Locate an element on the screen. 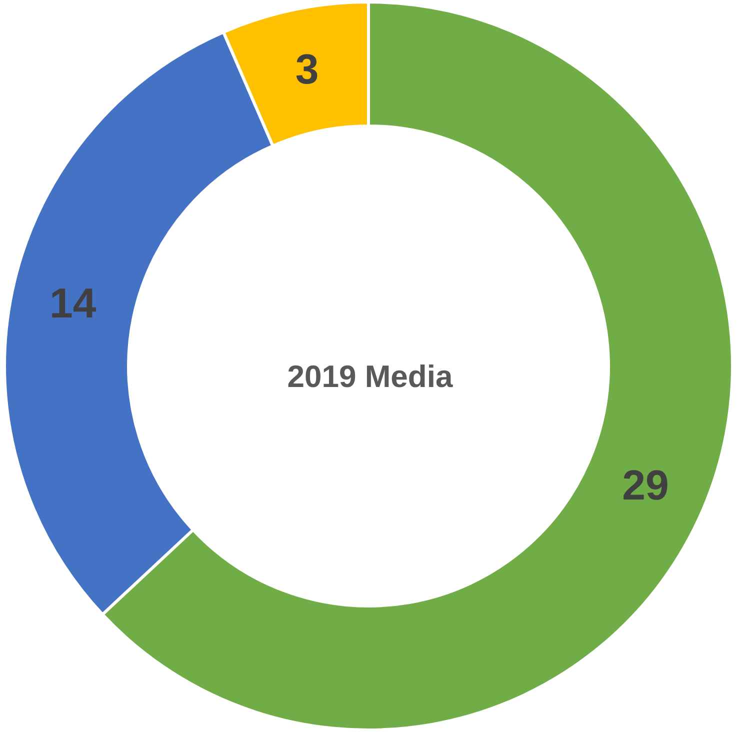 The height and width of the screenshot is (732, 737). data-label: 14 is located at coordinates (73, 303).